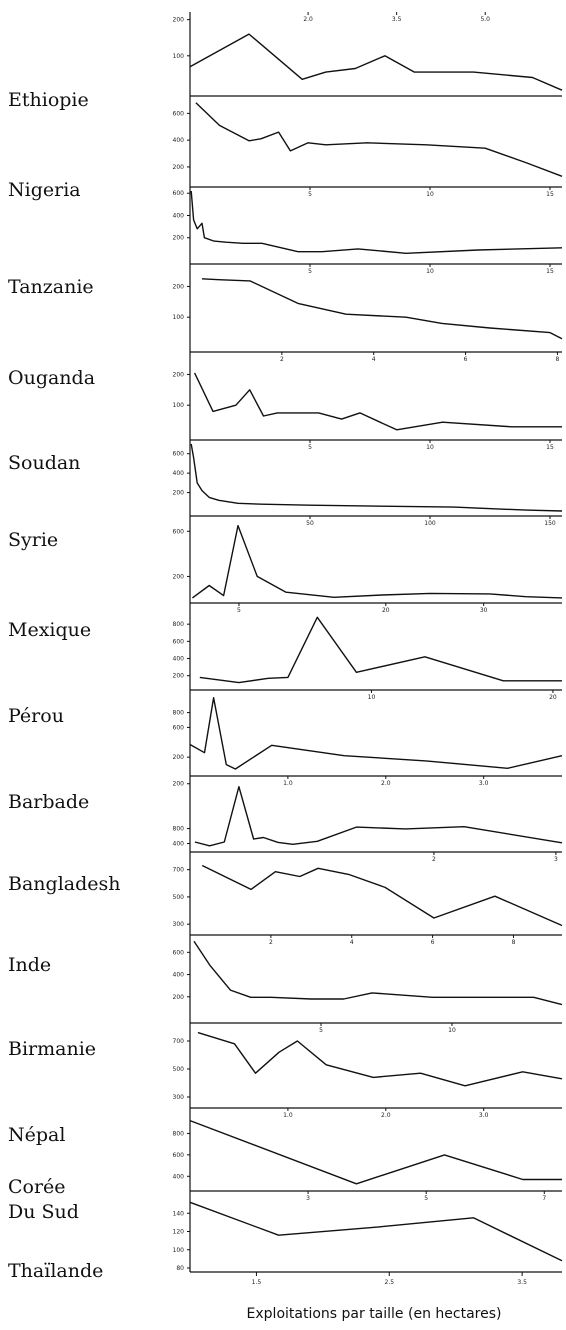 This screenshot has width=566, height=1330. What do you see at coordinates (44, 463) in the screenshot?
I see `country-label: Soudan` at bounding box center [44, 463].